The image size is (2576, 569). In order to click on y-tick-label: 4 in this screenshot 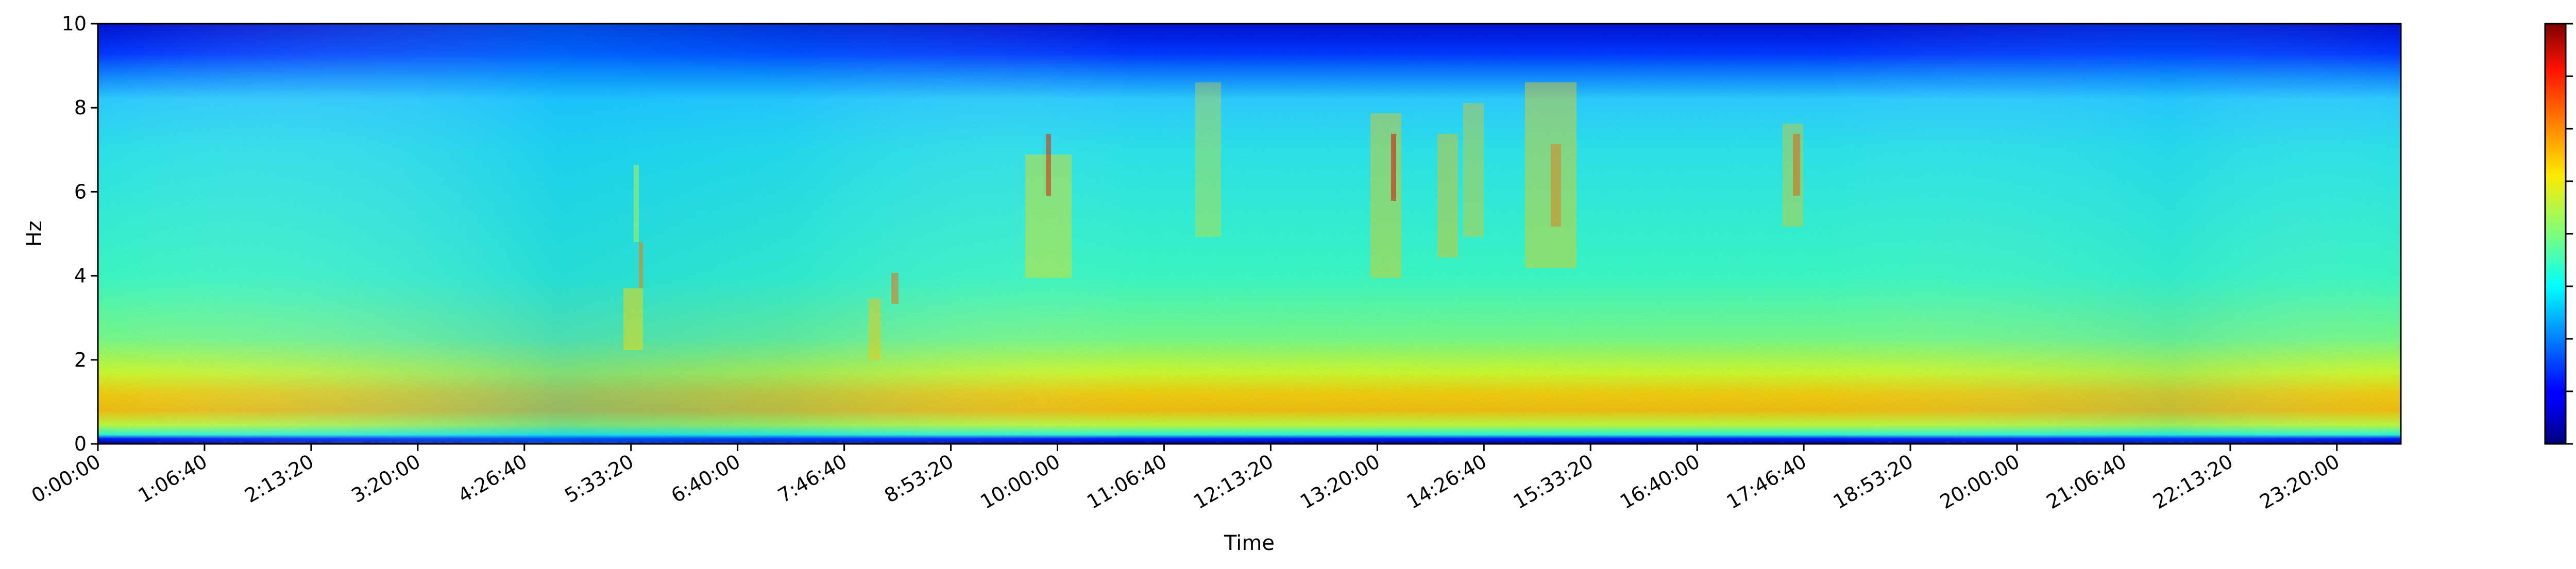, I will do `click(80, 276)`.